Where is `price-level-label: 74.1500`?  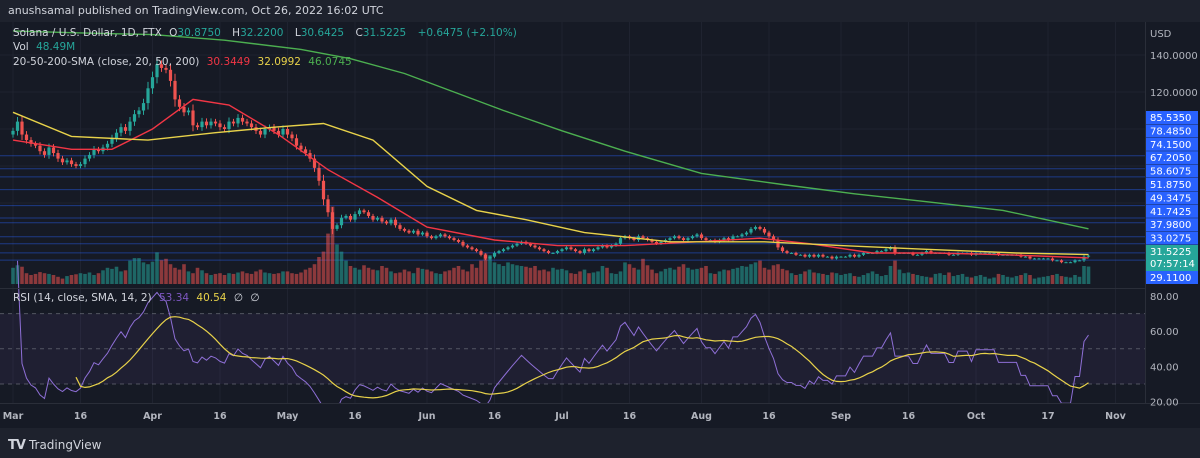
price-level-label: 74.1500 is located at coordinates (1170, 145).